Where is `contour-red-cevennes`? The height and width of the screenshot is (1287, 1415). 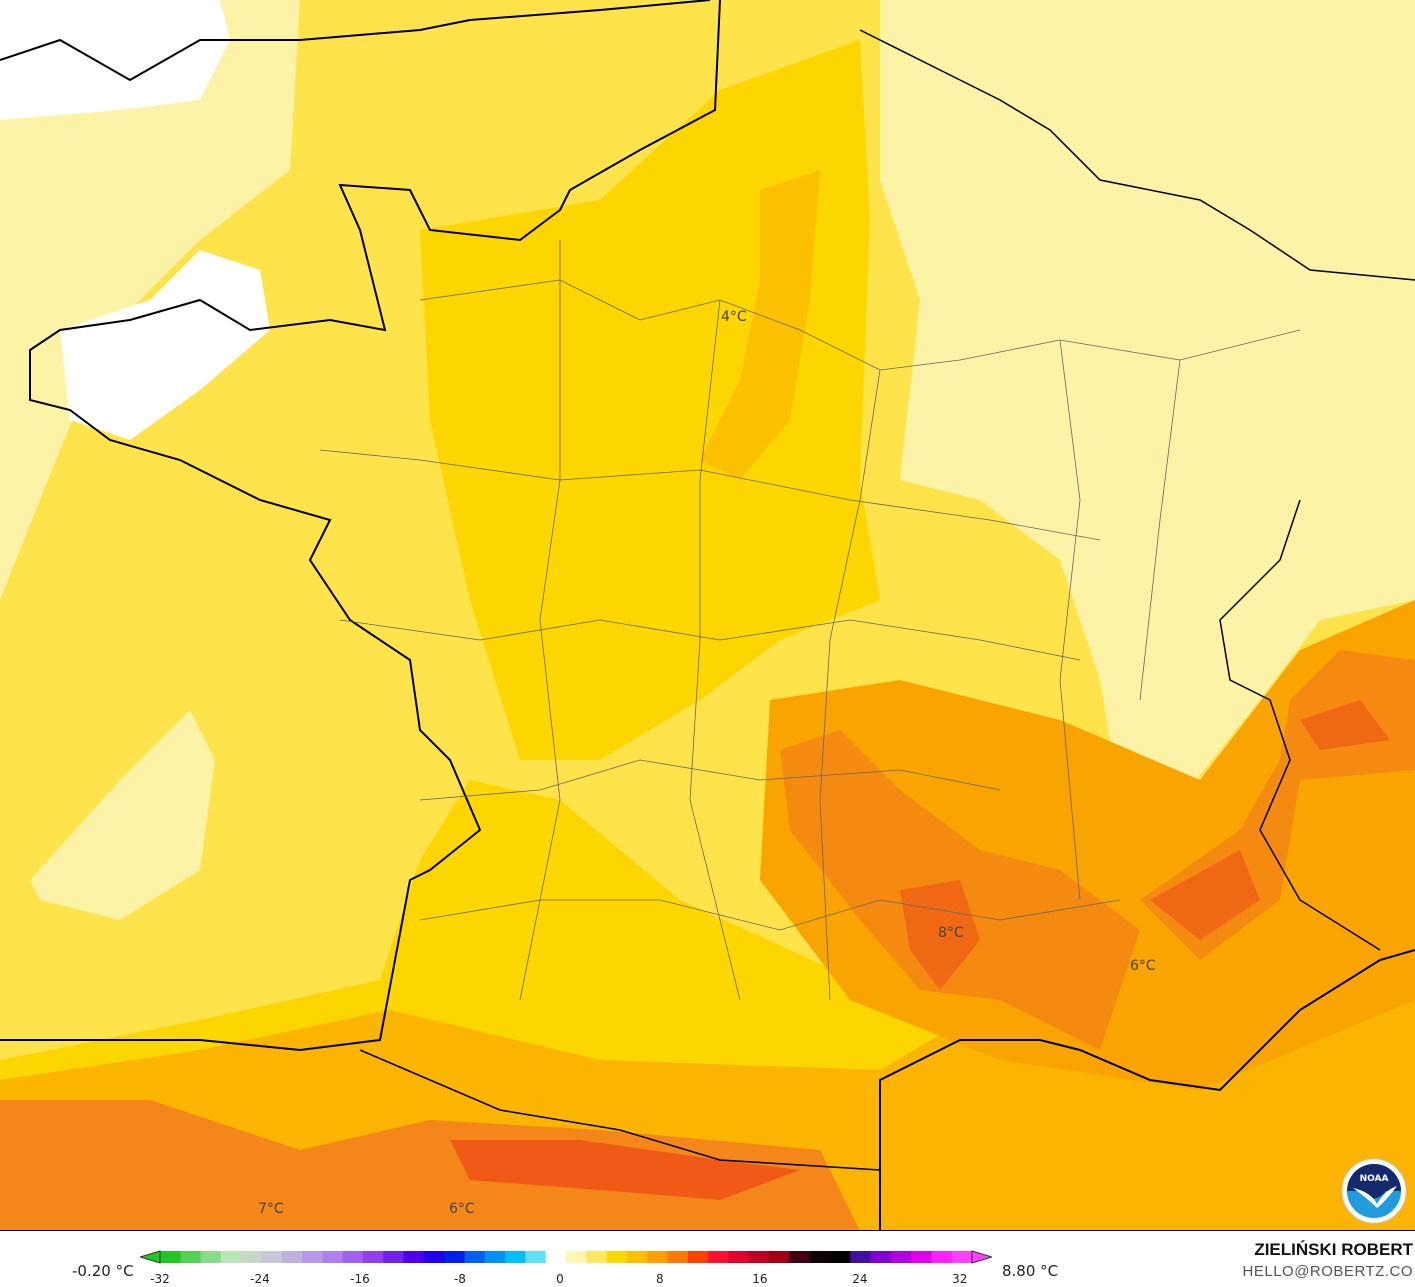
contour-red-cevennes is located at coordinates (940, 935).